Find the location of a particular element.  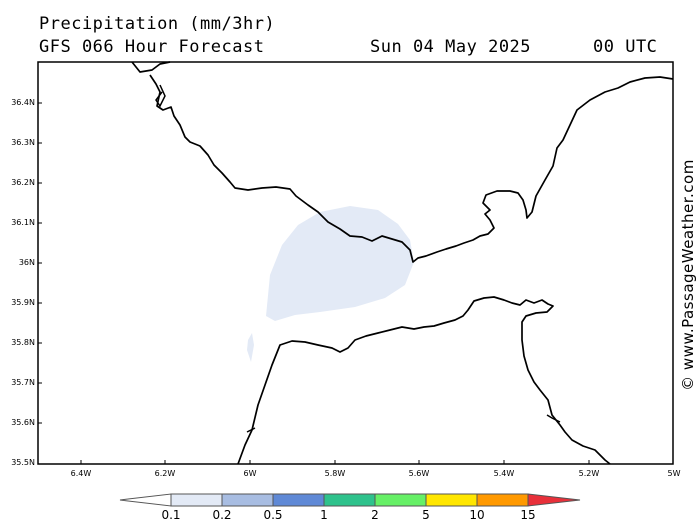

colorbar-label: 5 is located at coordinates (426, 515).